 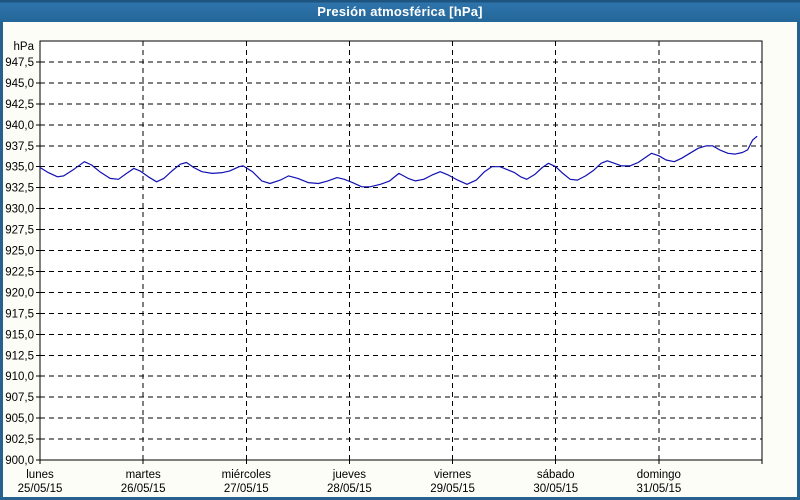 What do you see at coordinates (659, 475) in the screenshot?
I see `x-tick-day-name: domingo` at bounding box center [659, 475].